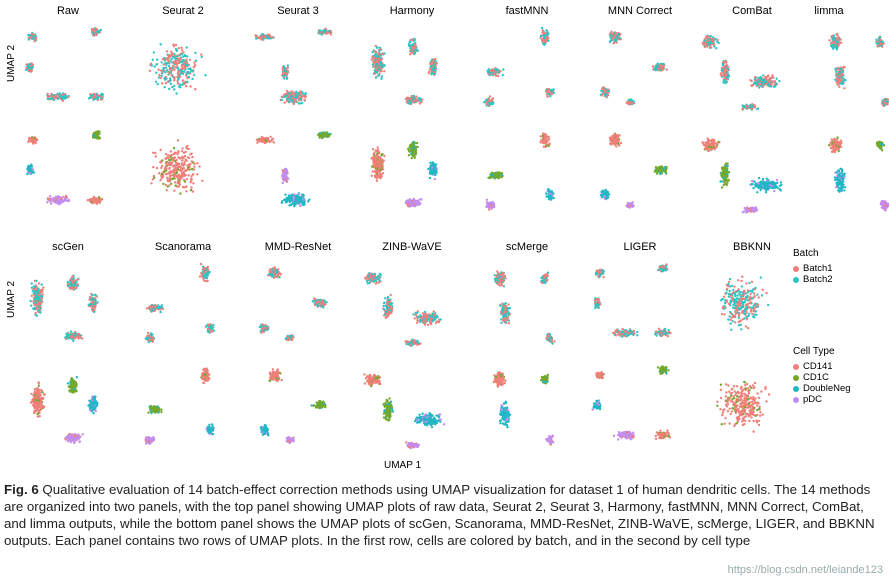 Image resolution: width=889 pixels, height=579 pixels. I want to click on method-title-fastmnn: fastMNN, so click(527, 11).